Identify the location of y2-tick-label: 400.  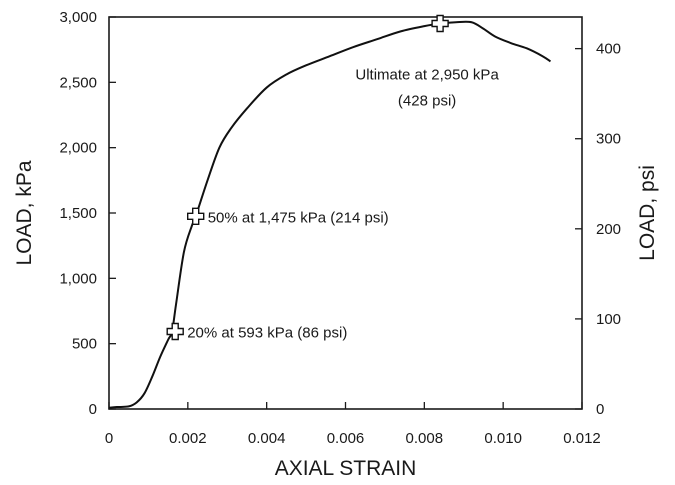
(608, 49).